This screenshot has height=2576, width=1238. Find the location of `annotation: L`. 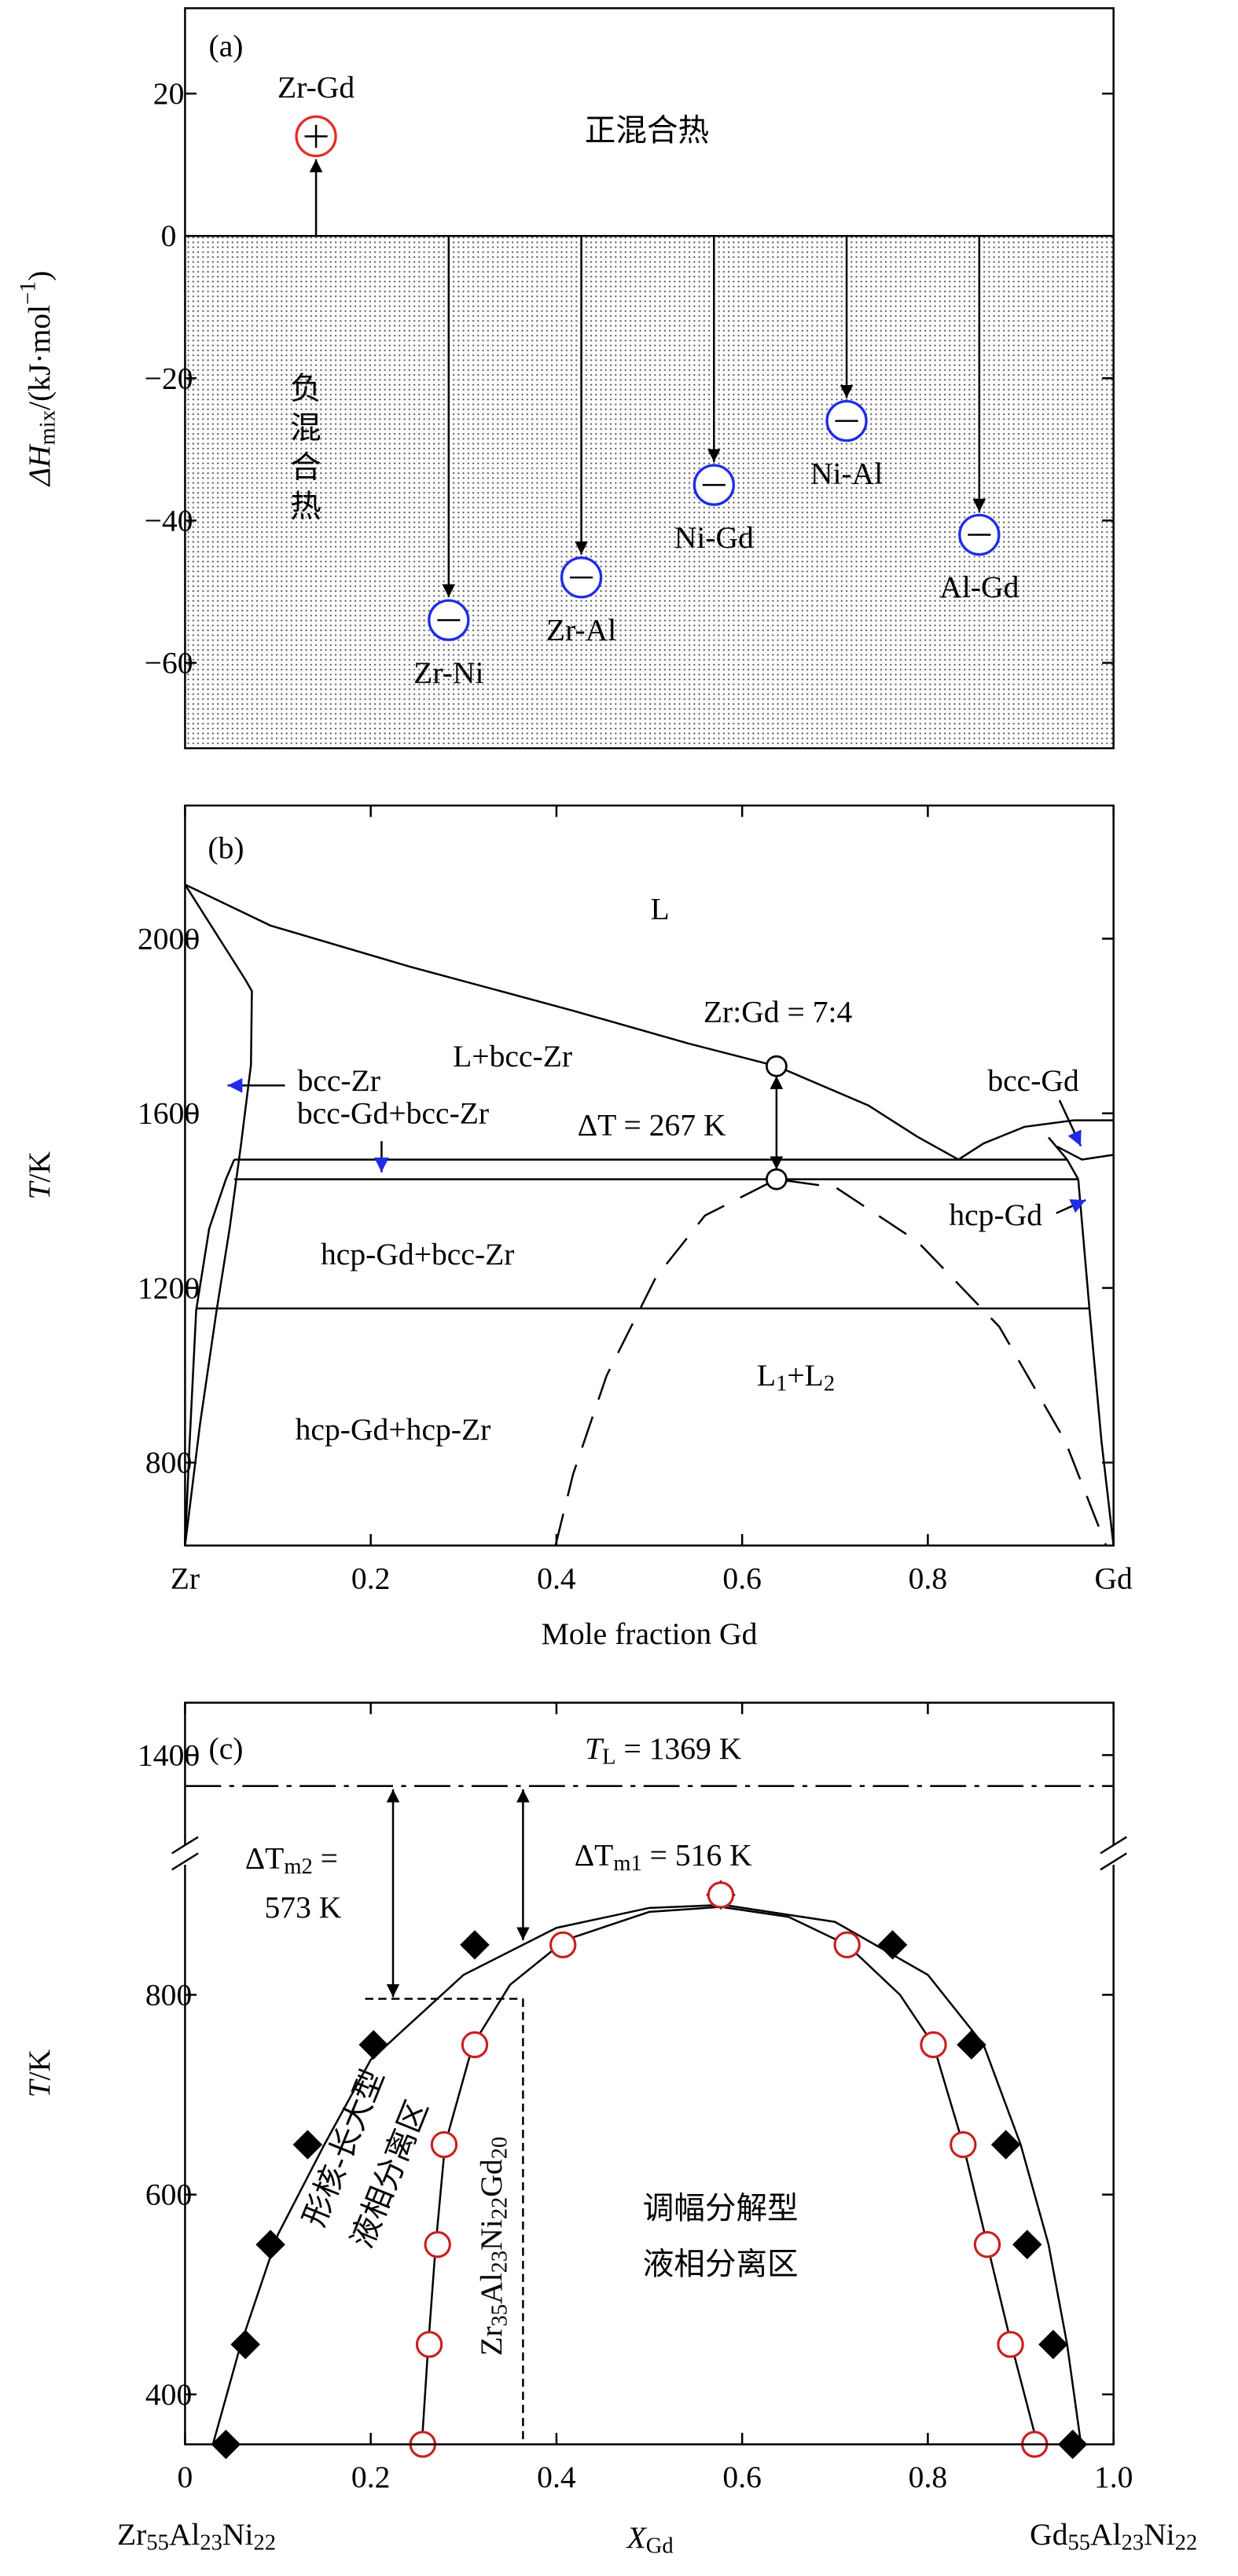

annotation: L is located at coordinates (660, 908).